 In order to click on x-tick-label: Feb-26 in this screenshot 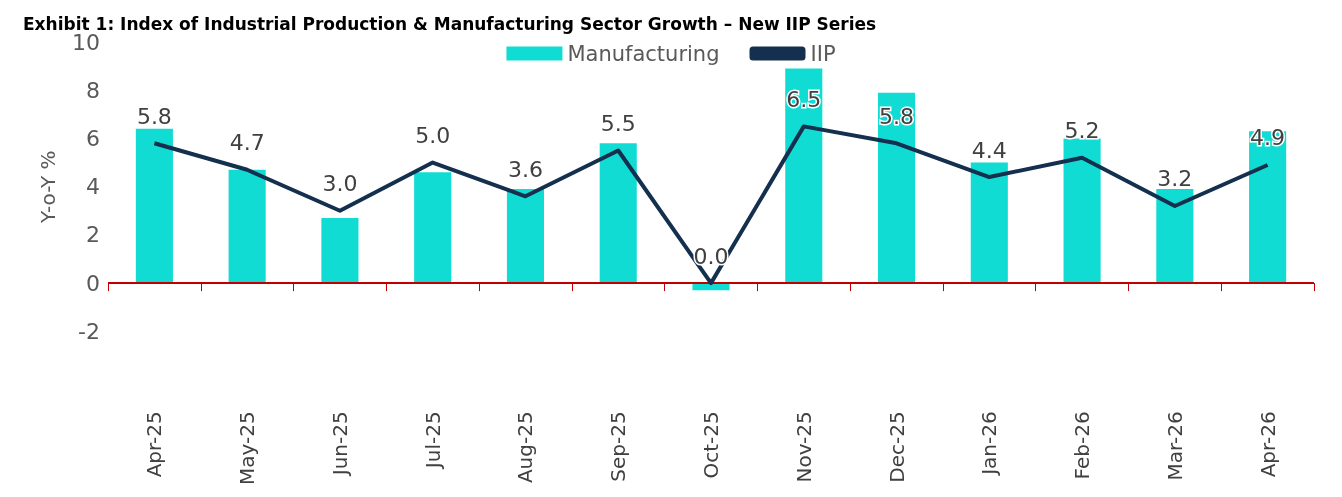, I will do `click(1082, 445)`.